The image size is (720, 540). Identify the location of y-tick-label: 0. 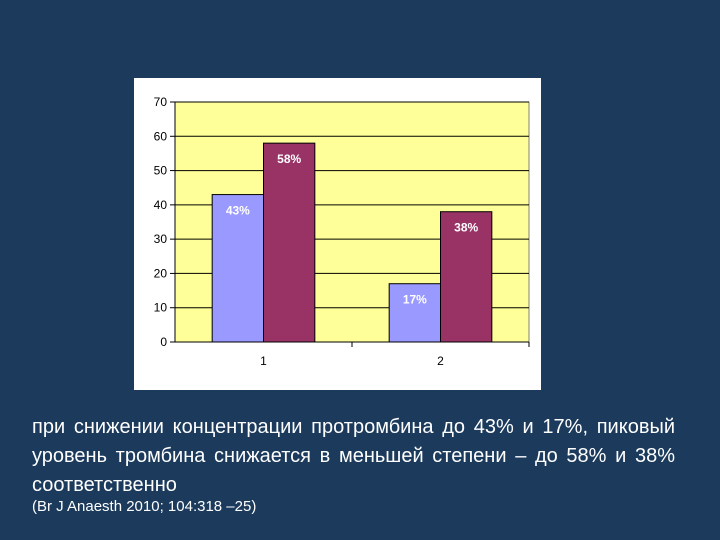
(163, 342).